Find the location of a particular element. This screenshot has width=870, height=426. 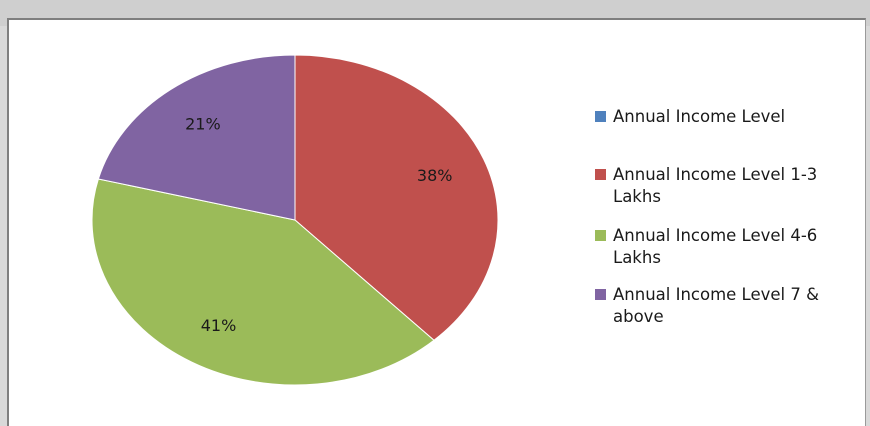

data-label-4: 21% is located at coordinates (203, 124).